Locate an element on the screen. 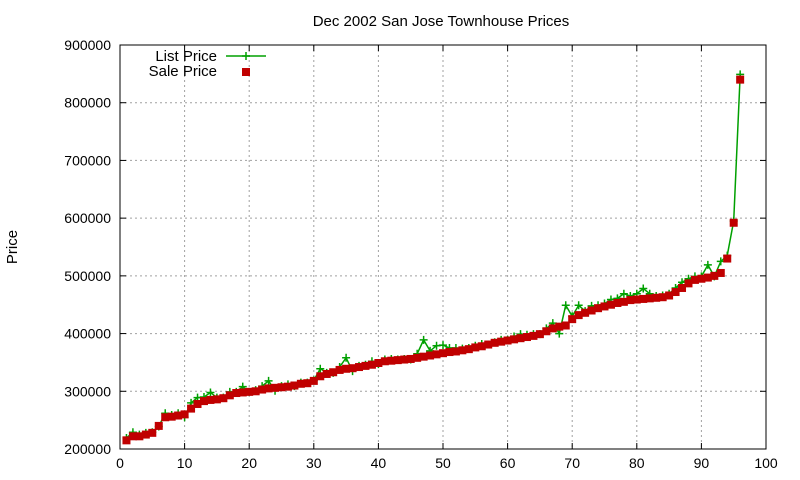 The height and width of the screenshot is (480, 800). legend-label-sale-price: Sale Price is located at coordinates (183, 71).